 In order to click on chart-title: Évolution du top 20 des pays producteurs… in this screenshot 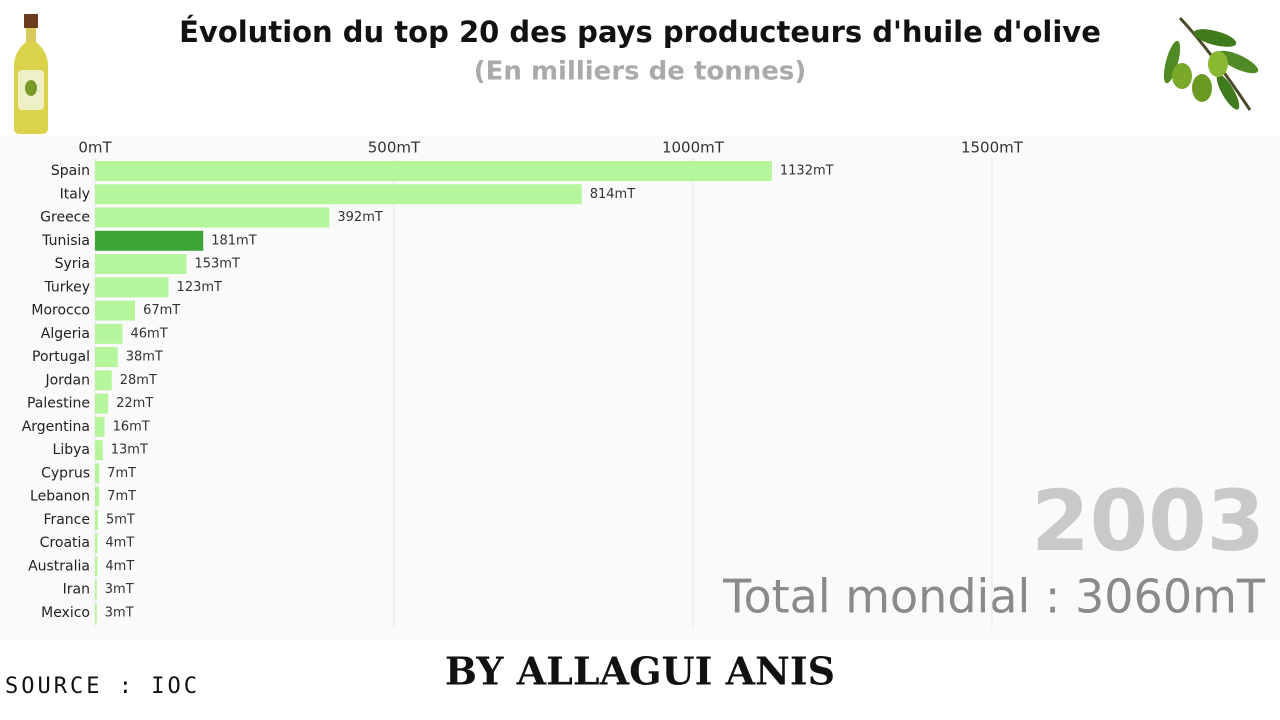, I will do `click(640, 32)`.